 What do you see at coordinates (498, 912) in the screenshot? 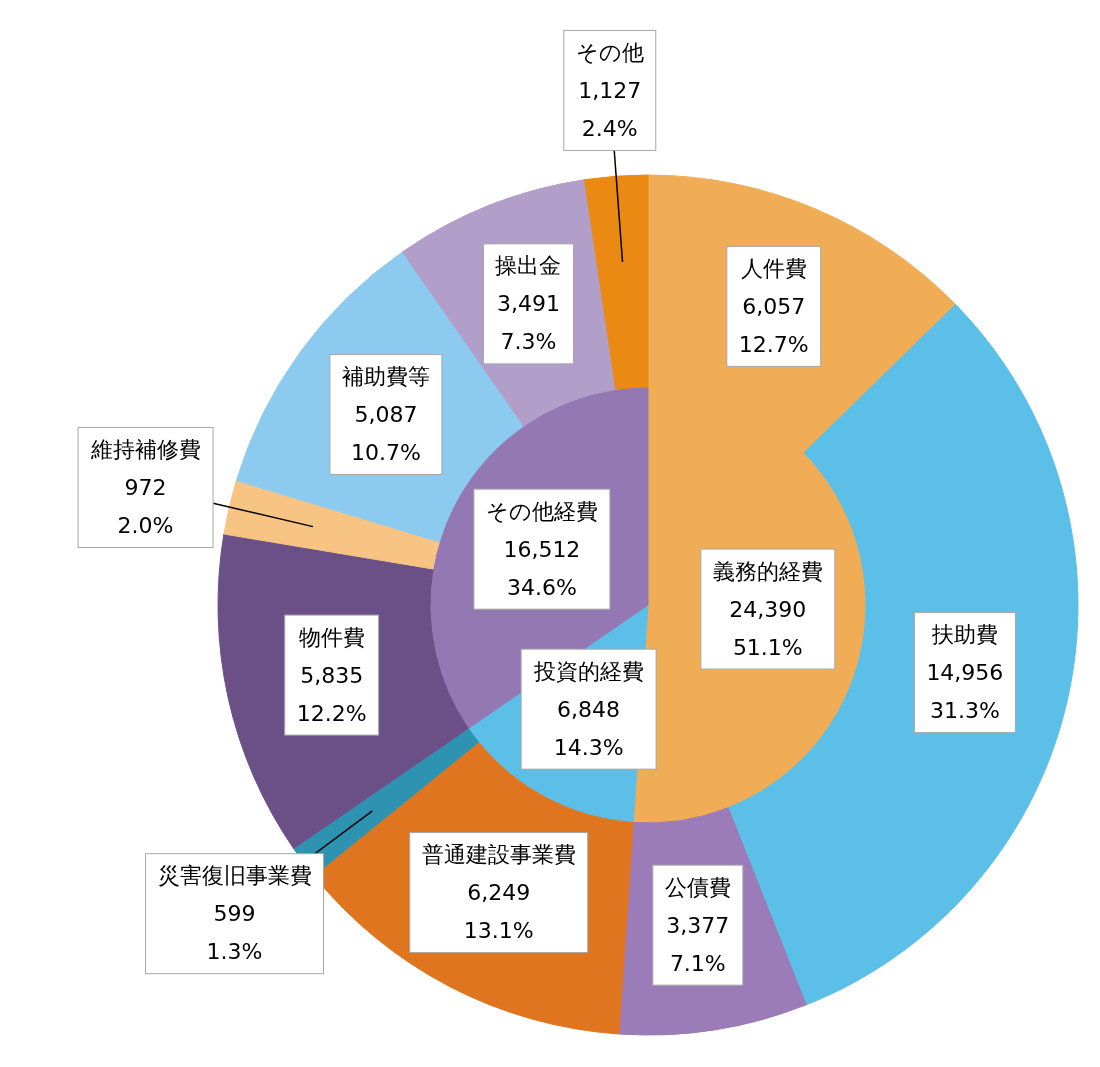
I see `data-label: 6,249 13.1%` at bounding box center [498, 912].